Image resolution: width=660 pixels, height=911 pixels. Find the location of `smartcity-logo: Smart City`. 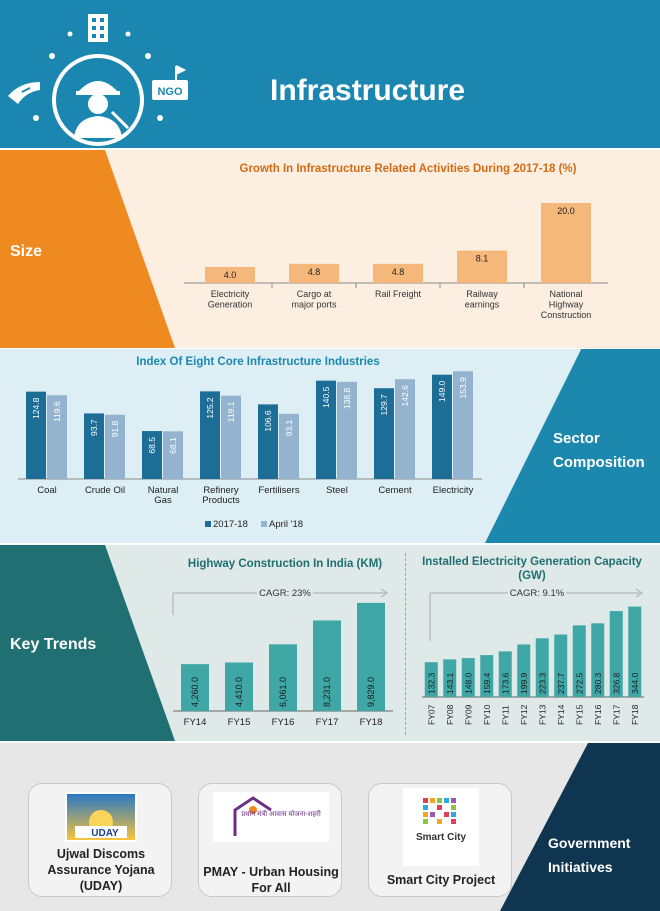

smartcity-logo: Smart City is located at coordinates (441, 827).